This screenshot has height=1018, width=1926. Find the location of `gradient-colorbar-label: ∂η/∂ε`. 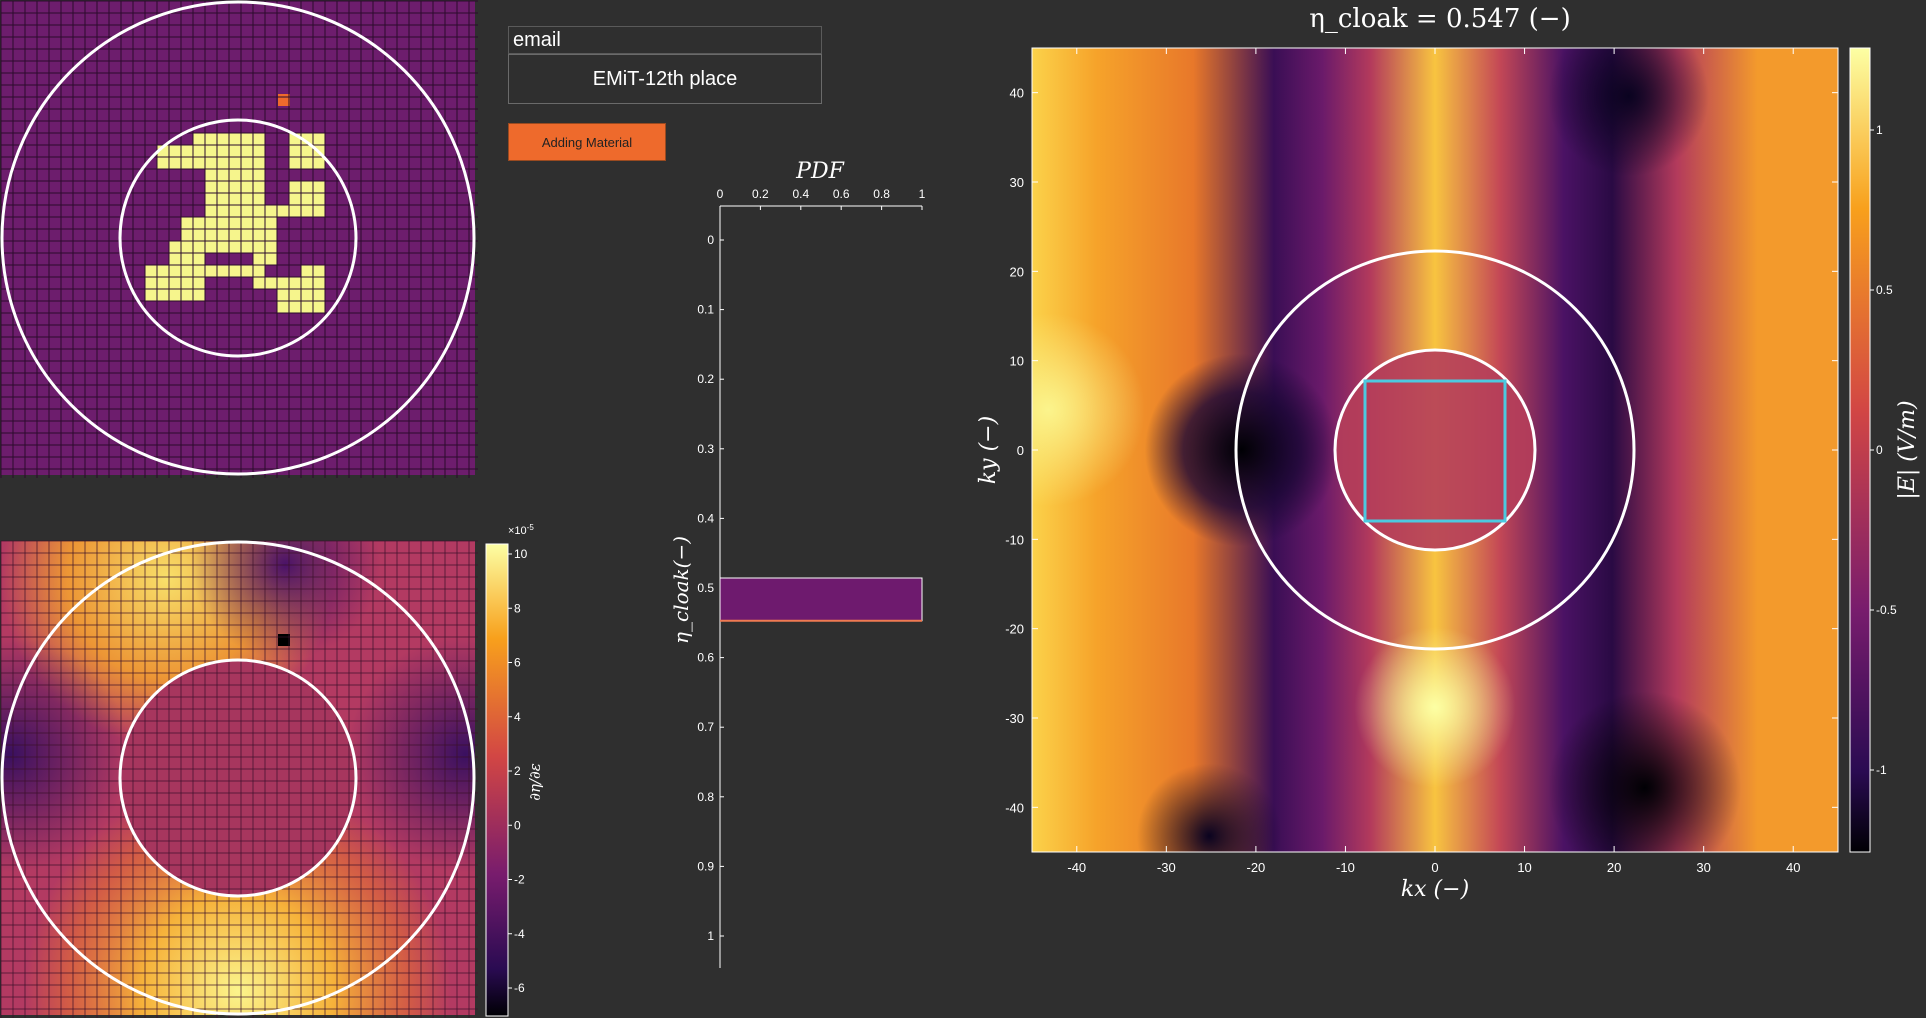

gradient-colorbar-label: ∂η/∂ε is located at coordinates (535, 782).